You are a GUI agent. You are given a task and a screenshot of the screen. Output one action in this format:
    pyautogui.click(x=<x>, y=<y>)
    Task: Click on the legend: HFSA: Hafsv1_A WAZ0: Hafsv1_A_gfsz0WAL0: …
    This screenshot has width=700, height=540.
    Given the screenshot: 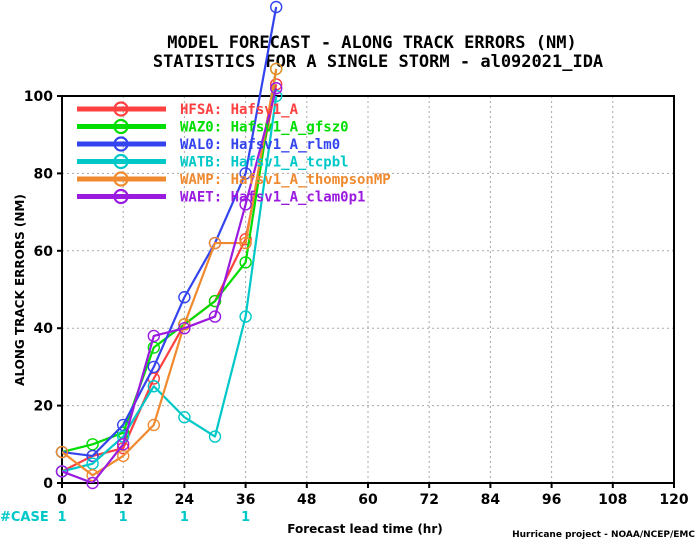 What is the action you would take?
    pyautogui.click(x=234, y=153)
    